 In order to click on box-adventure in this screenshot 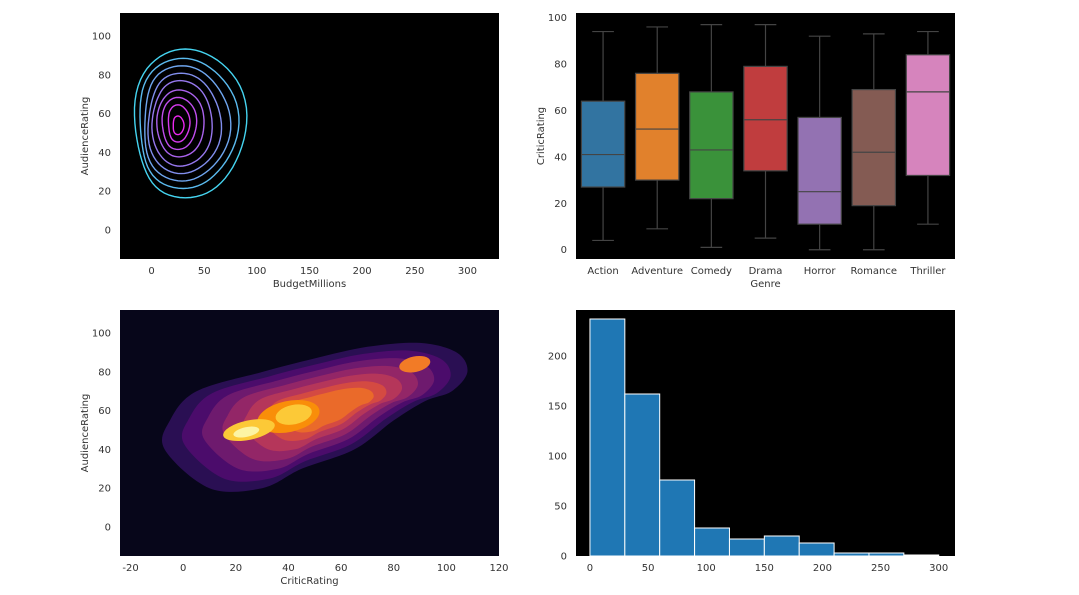, I will do `click(657, 128)`.